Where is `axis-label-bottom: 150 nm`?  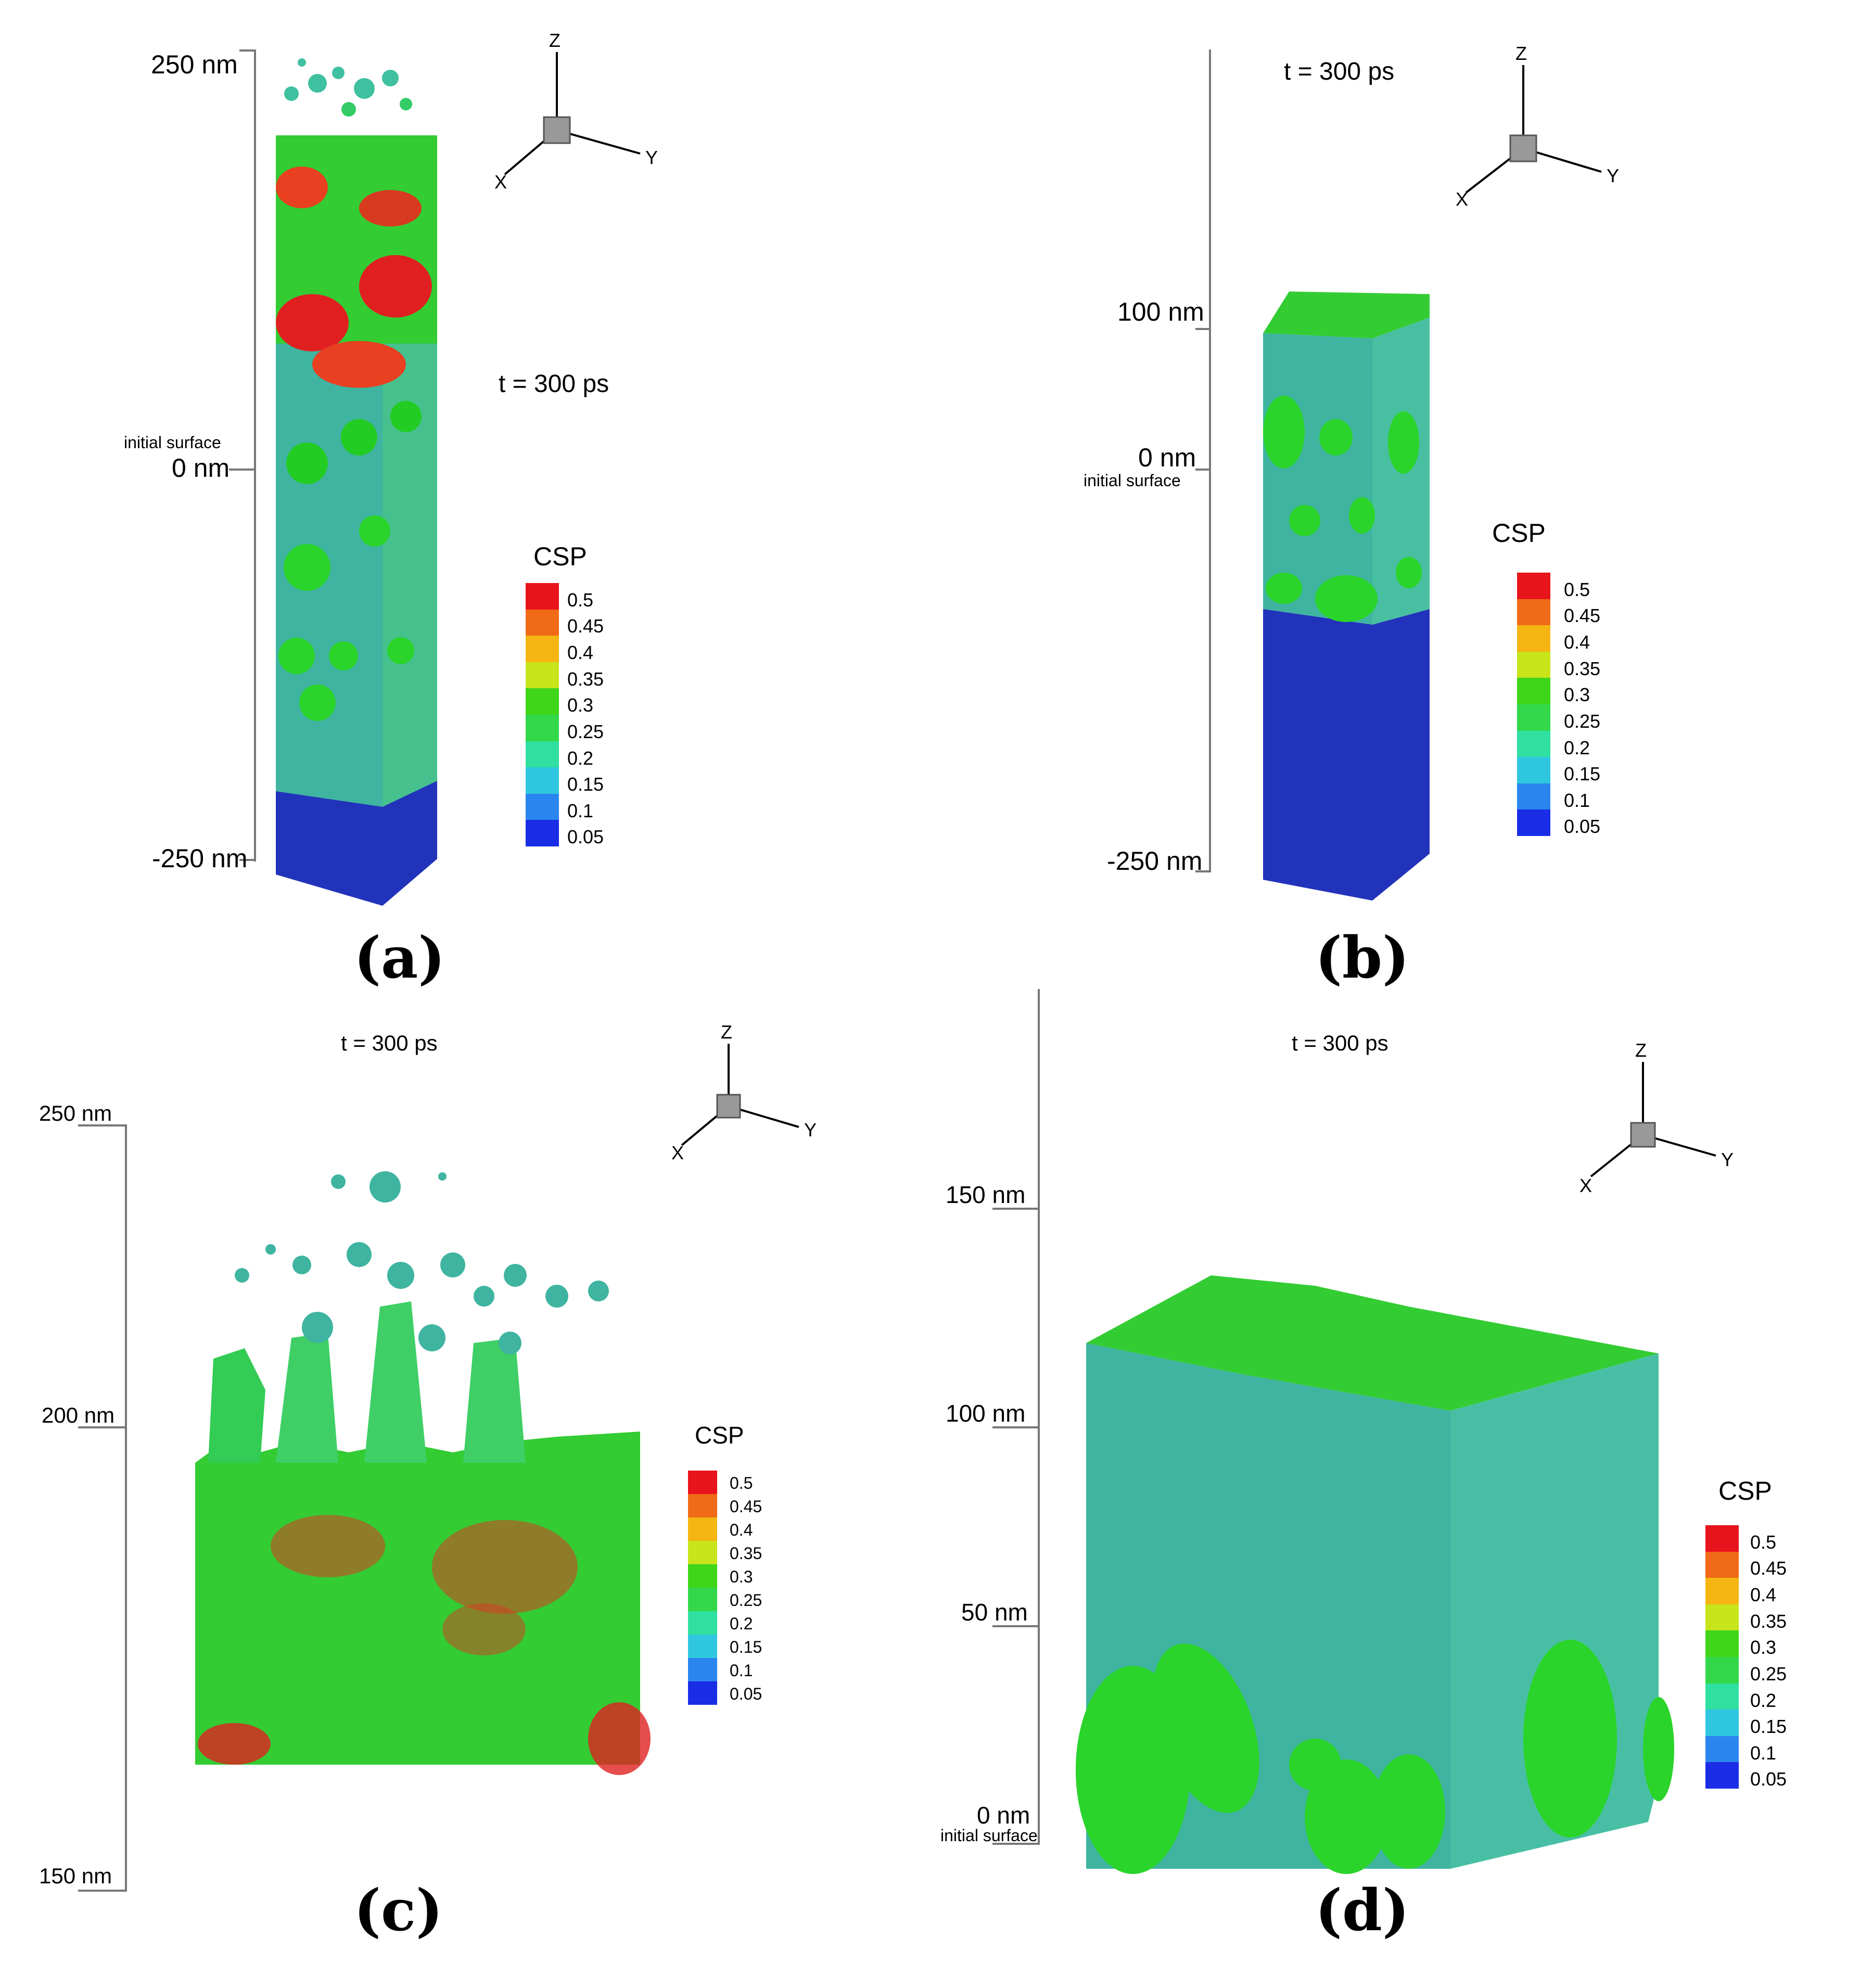
axis-label-bottom: 150 nm is located at coordinates (75, 1876).